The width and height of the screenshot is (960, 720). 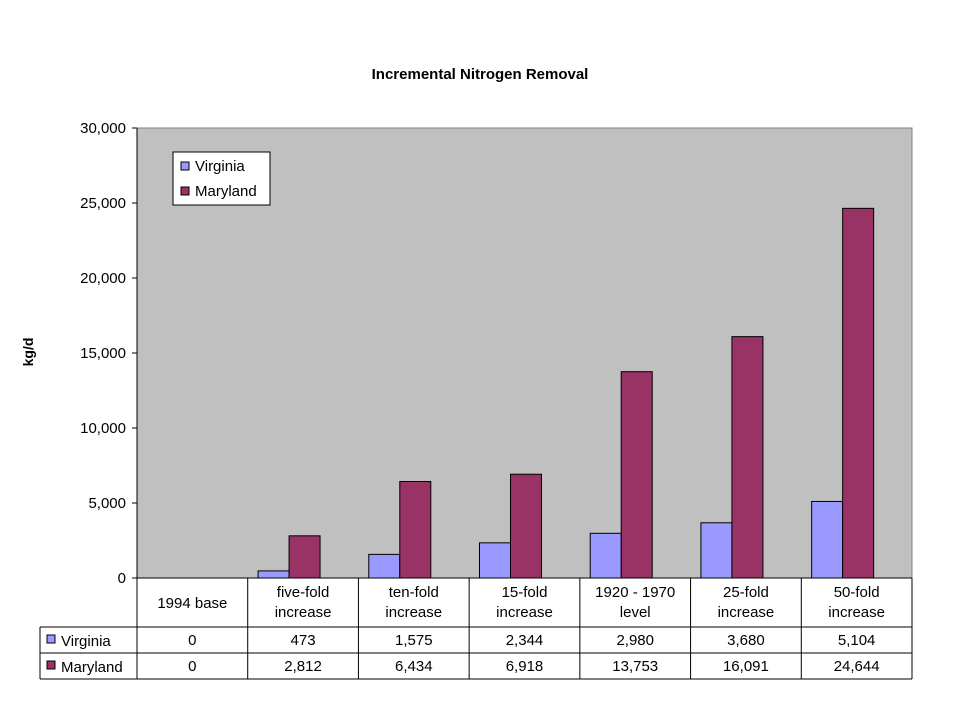 What do you see at coordinates (107, 503) in the screenshot?
I see `y-tick-label: 5,000` at bounding box center [107, 503].